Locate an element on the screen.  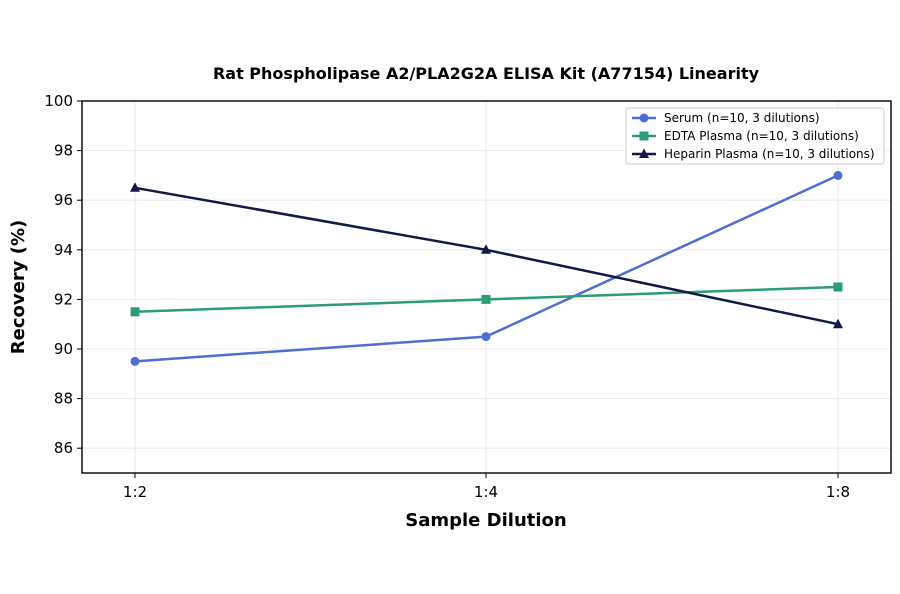
legend-entry-label: EDTA Plasma (n=10, 3 dilutions) is located at coordinates (761, 136).